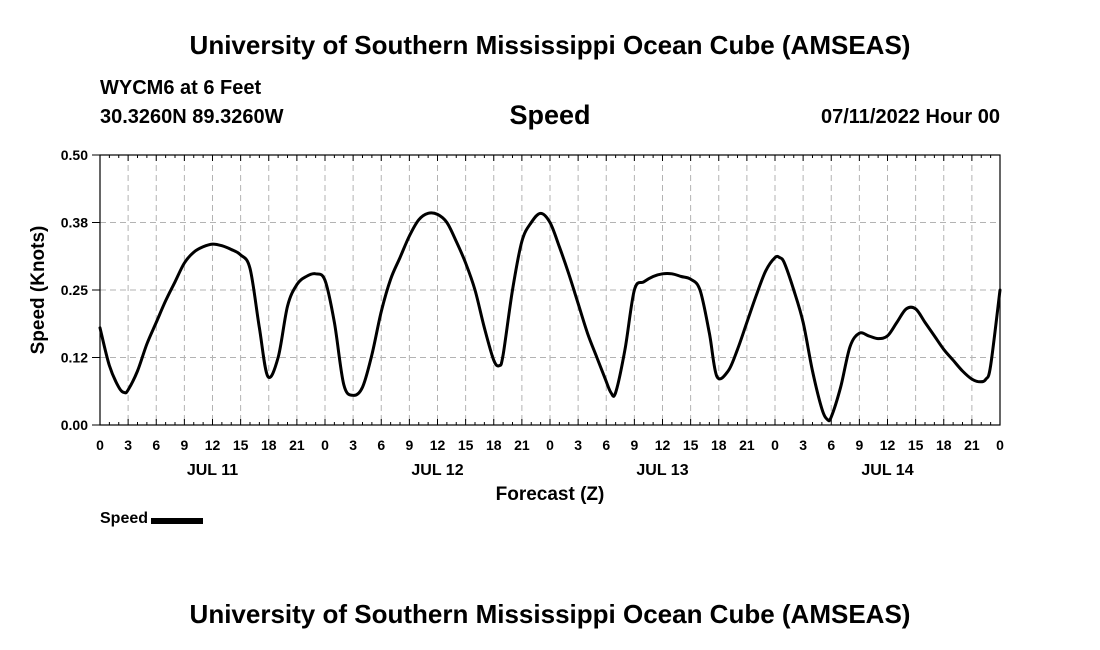 This screenshot has height=650, width=1100. What do you see at coordinates (124, 518) in the screenshot?
I see `legend-label: Speed` at bounding box center [124, 518].